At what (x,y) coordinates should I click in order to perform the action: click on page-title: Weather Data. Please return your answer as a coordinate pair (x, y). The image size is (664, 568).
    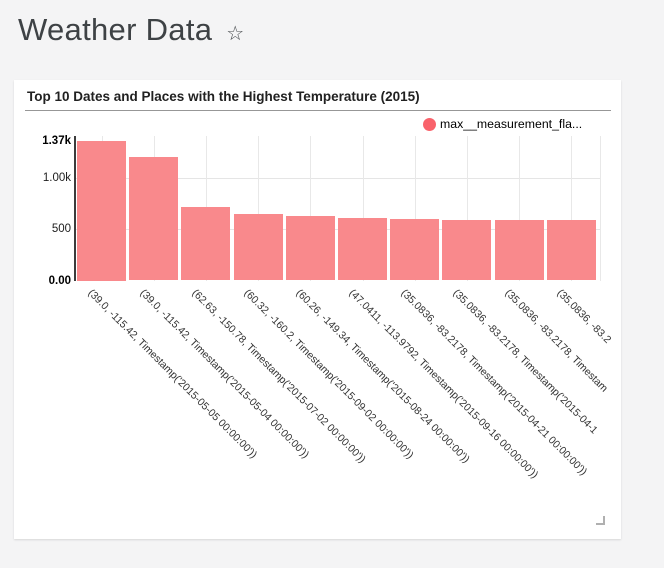
    Looking at the image, I should click on (115, 29).